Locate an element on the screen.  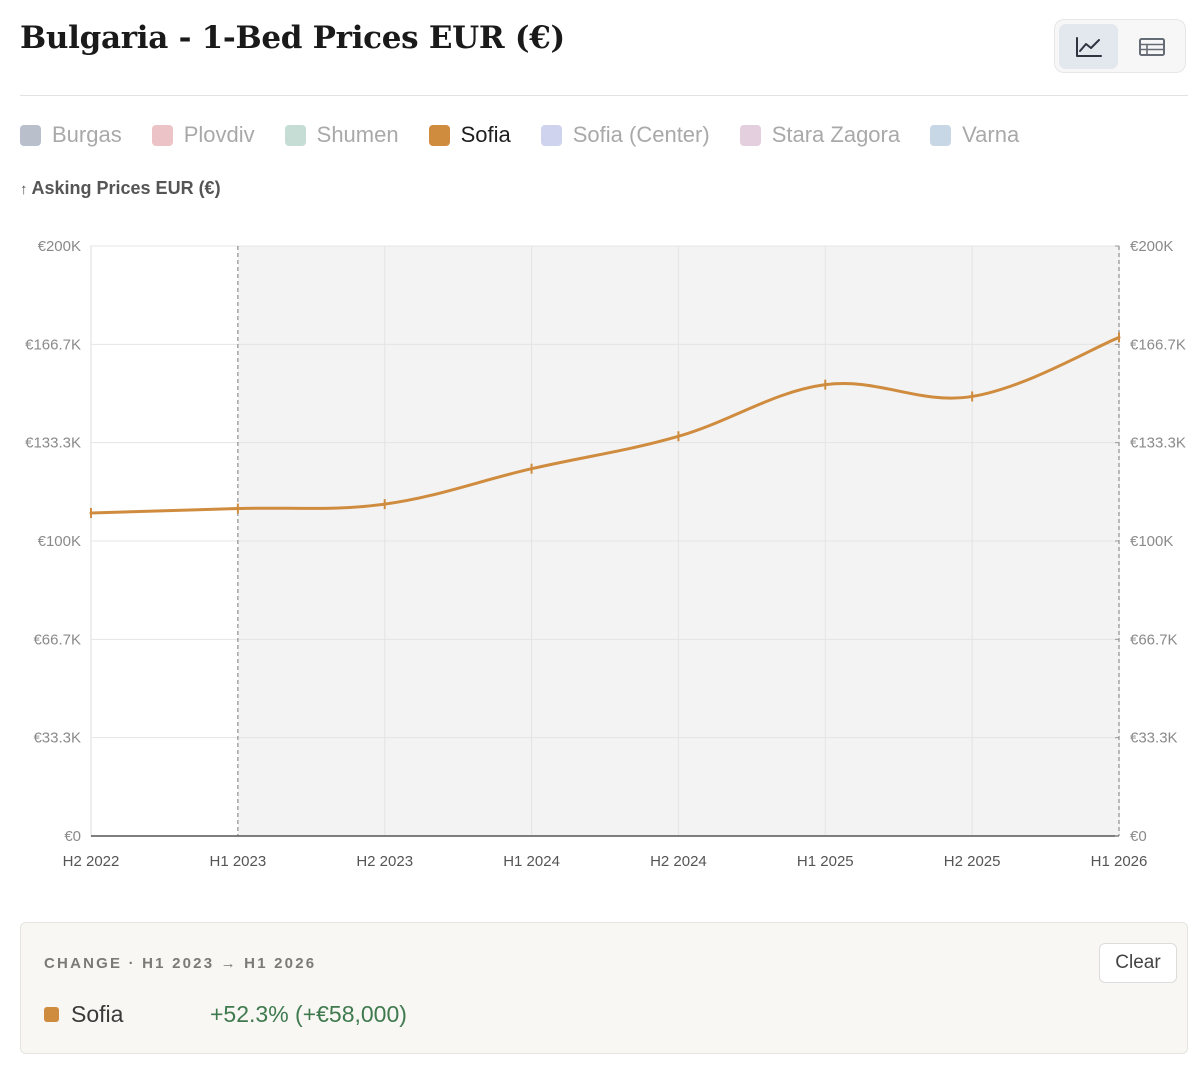
y-tick-label-right: €0 is located at coordinates (1138, 836).